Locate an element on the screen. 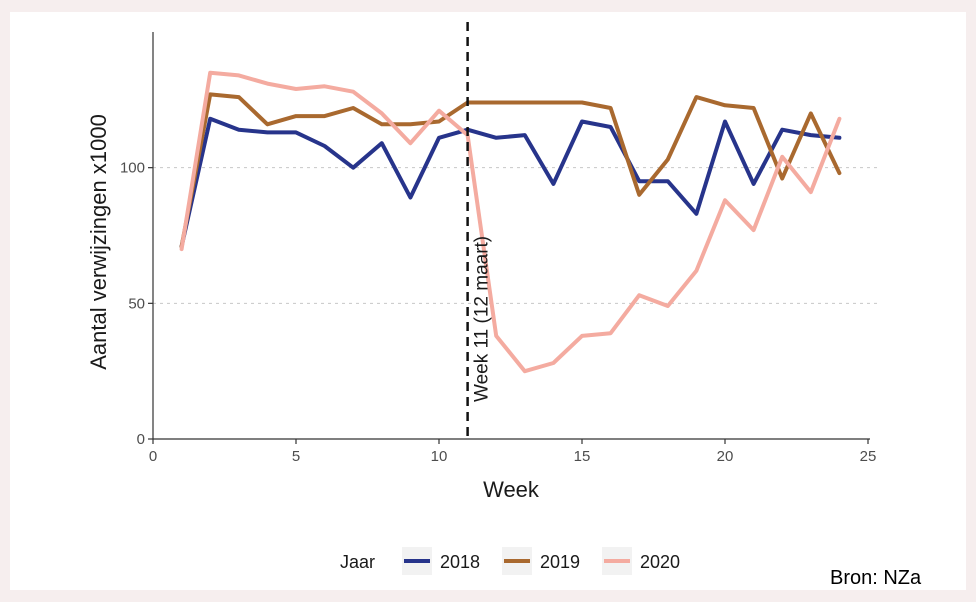 The height and width of the screenshot is (602, 976). legend-label-2018: 2018 is located at coordinates (460, 562).